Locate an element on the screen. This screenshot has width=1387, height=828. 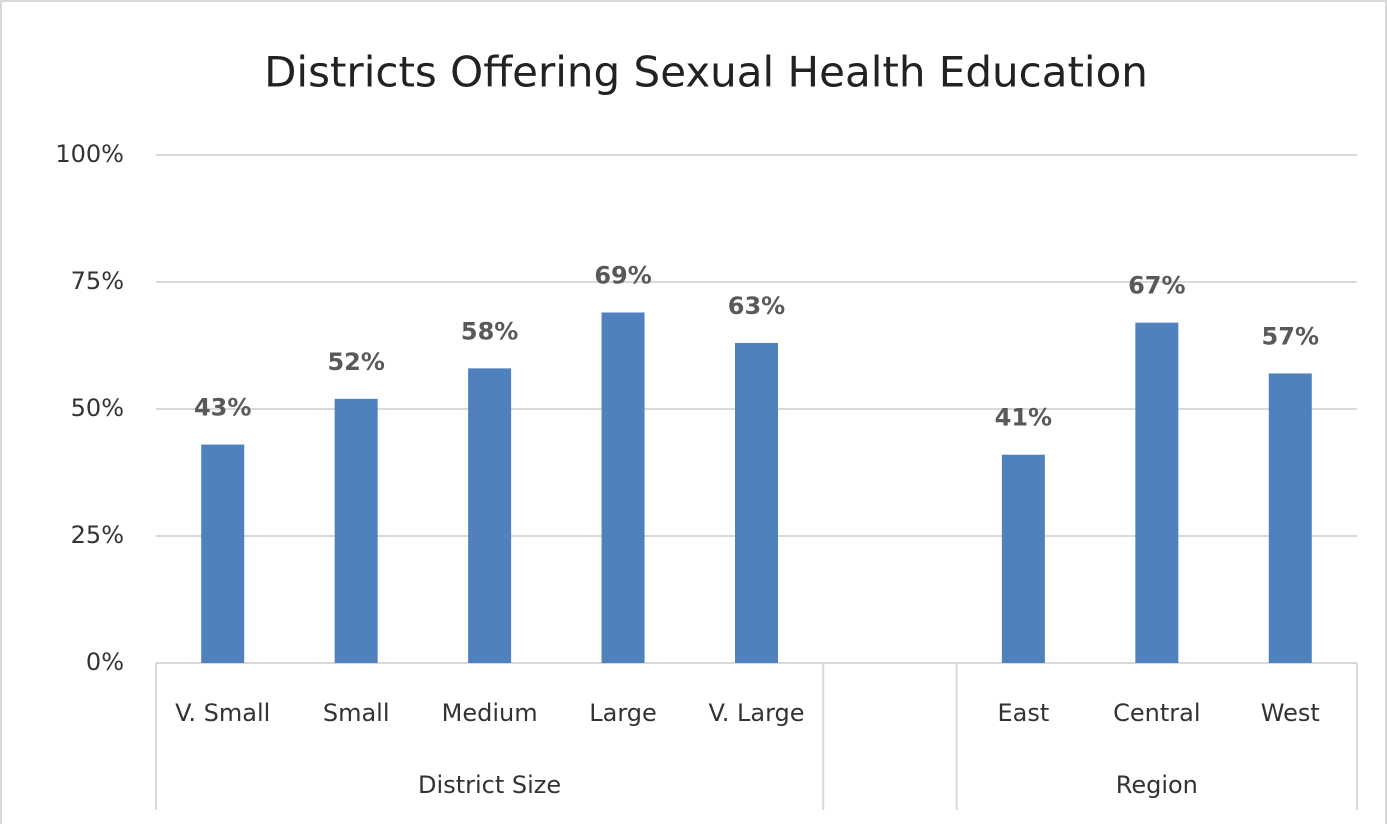
x-tick-label: Small is located at coordinates (356, 713).